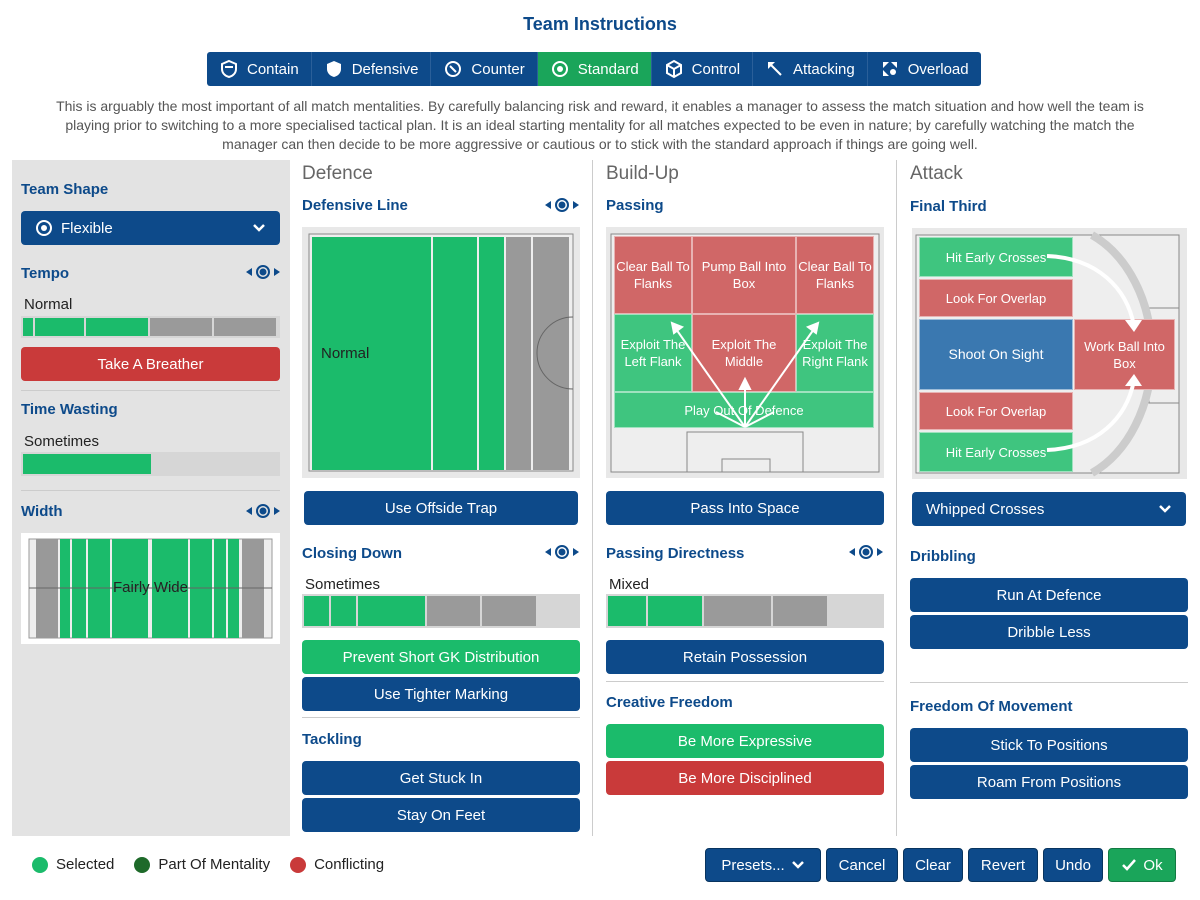 This screenshot has width=1200, height=900. I want to click on zone-hit-early-bottom: Hit Early Crosses, so click(996, 452).